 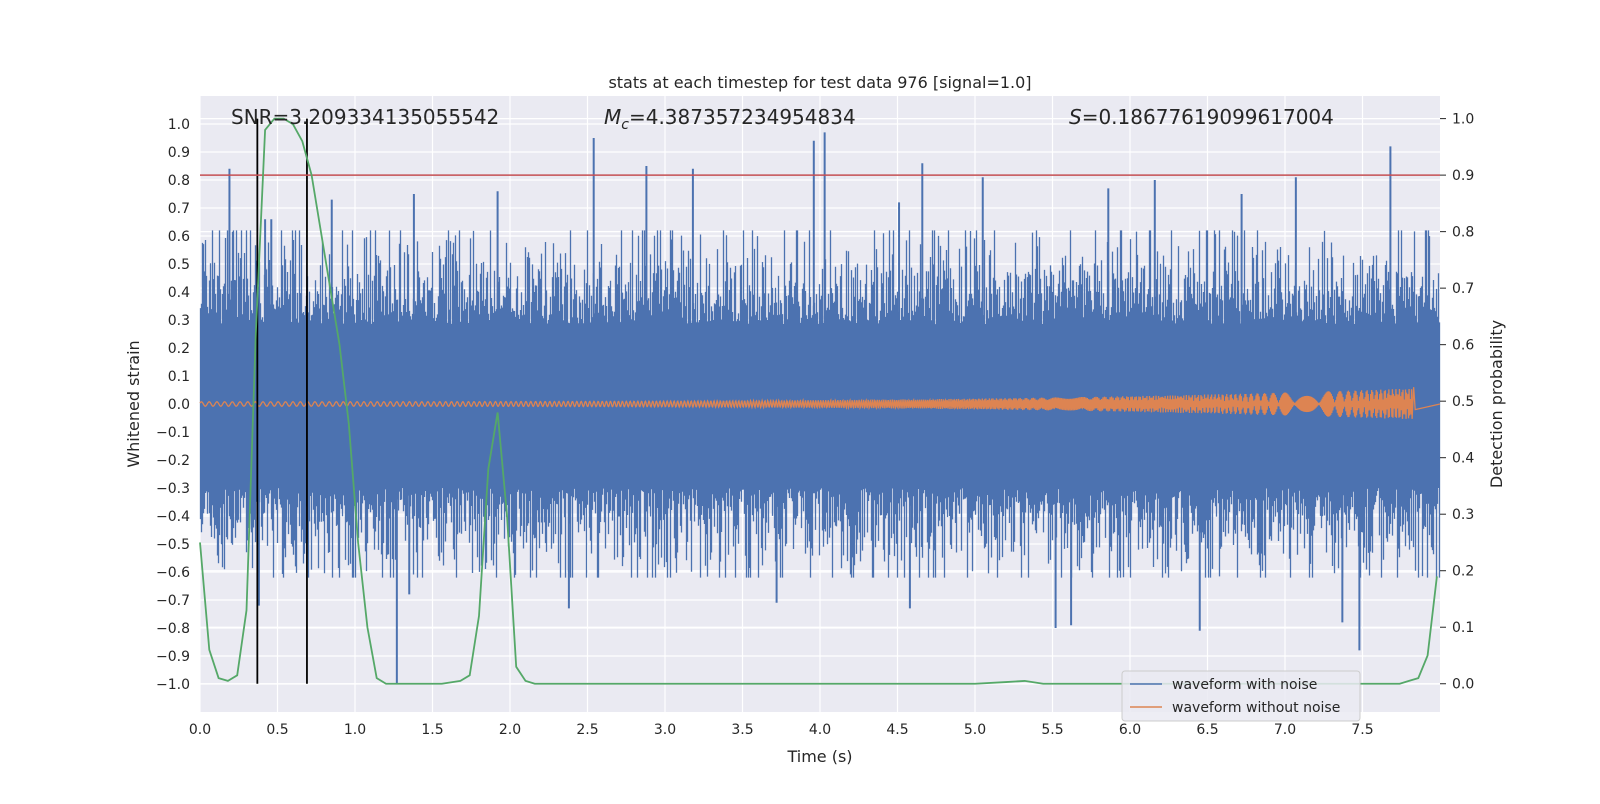 I want to click on s-annotation: S=0.18677619099617004, so click(x=1201, y=117).